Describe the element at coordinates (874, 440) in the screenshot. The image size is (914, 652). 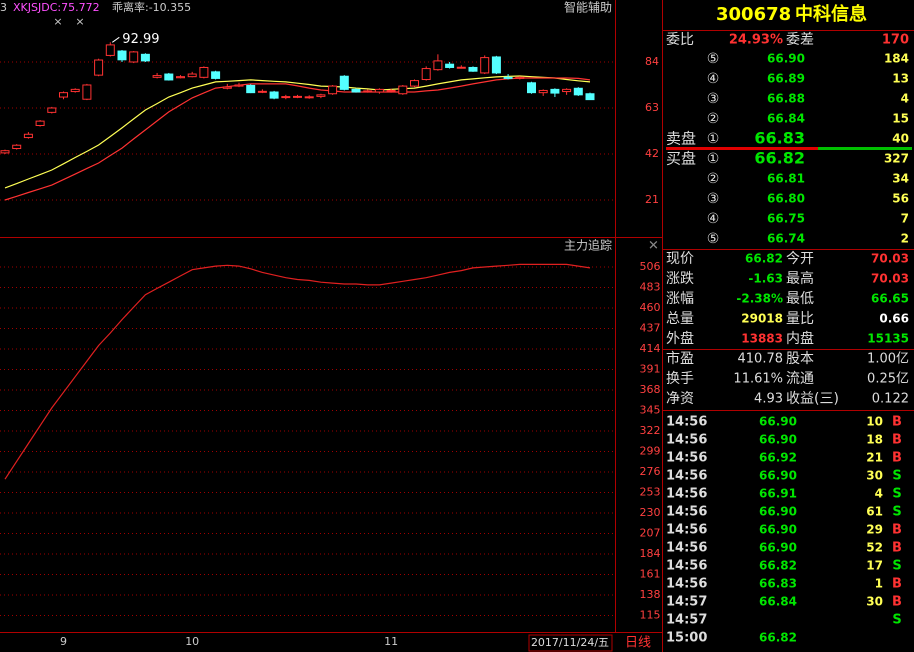
I see `tick-volume: 18` at that location.